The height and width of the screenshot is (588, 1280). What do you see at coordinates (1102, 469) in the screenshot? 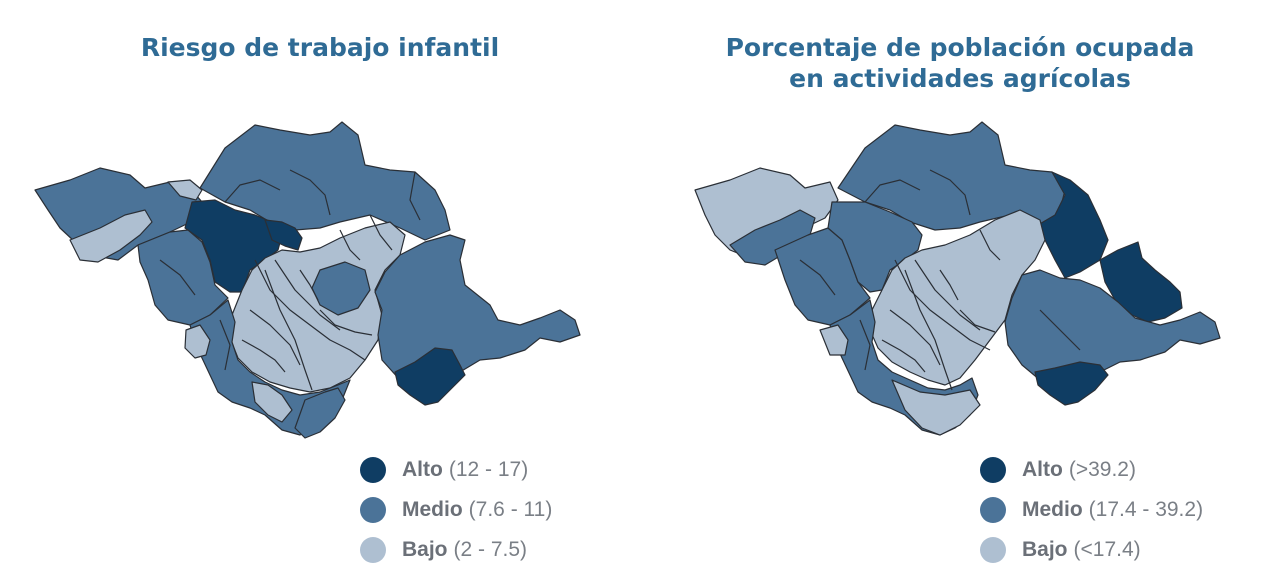
I see `legend-range: (>39.2)` at bounding box center [1102, 469].